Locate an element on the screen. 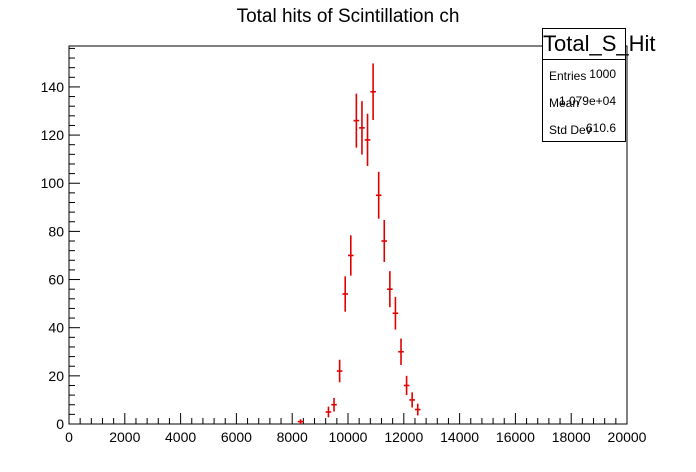  y-tick-label: 140 is located at coordinates (53, 87).